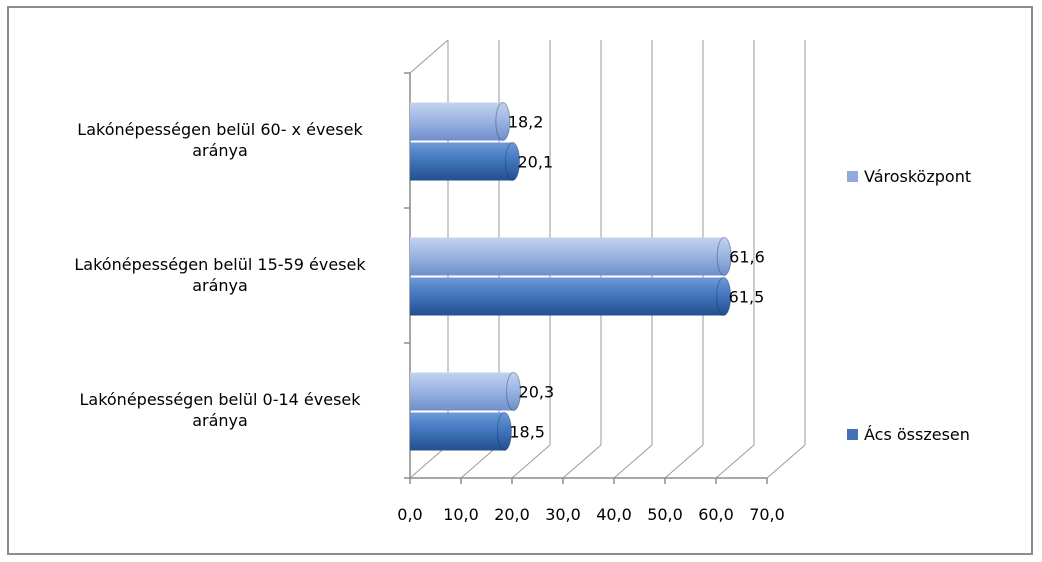 The image size is (1042, 562). I want to click on category-label: Lakónépességen belül 60- x évesek, so click(220, 129).